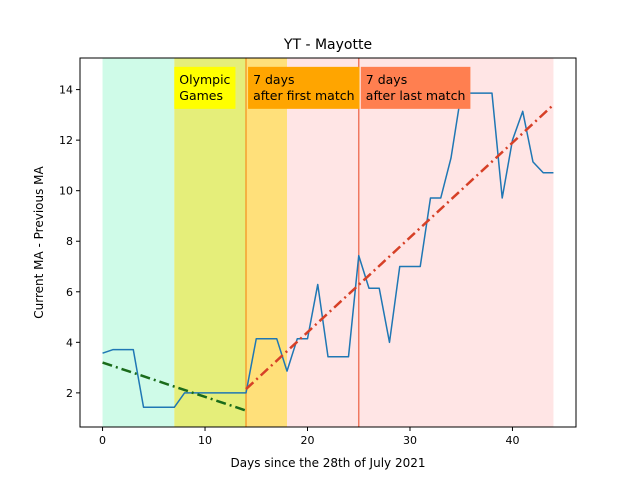  I want to click on y-tick-label: 10, so click(66, 191).